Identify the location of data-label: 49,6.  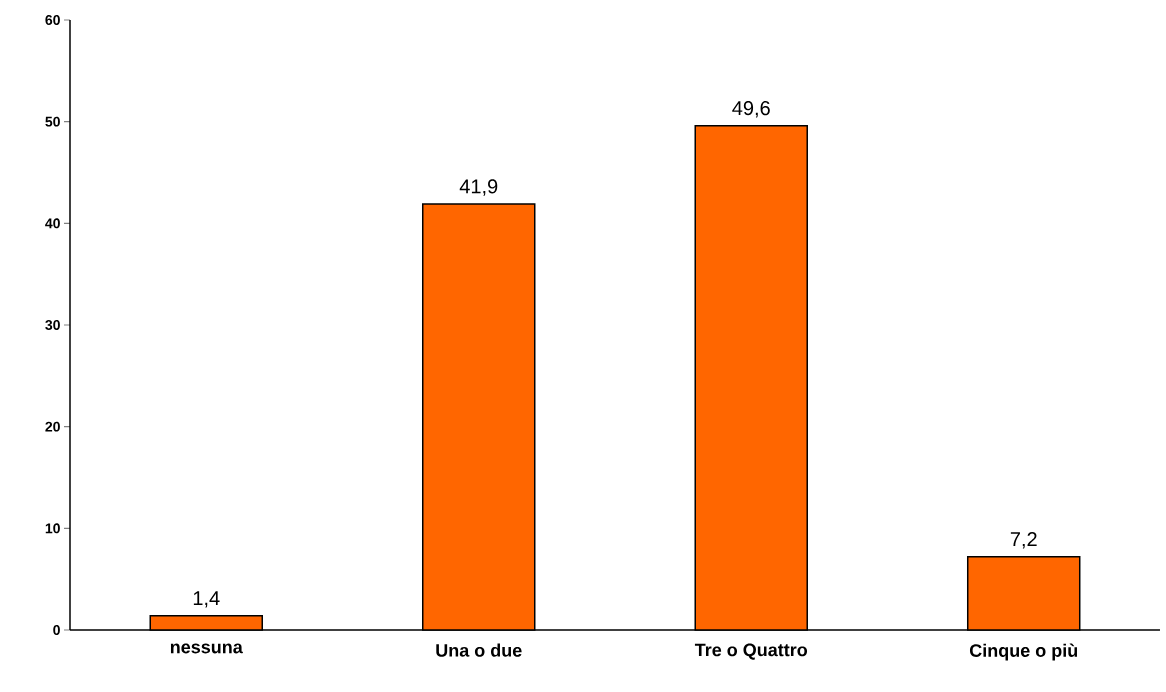
(751, 109).